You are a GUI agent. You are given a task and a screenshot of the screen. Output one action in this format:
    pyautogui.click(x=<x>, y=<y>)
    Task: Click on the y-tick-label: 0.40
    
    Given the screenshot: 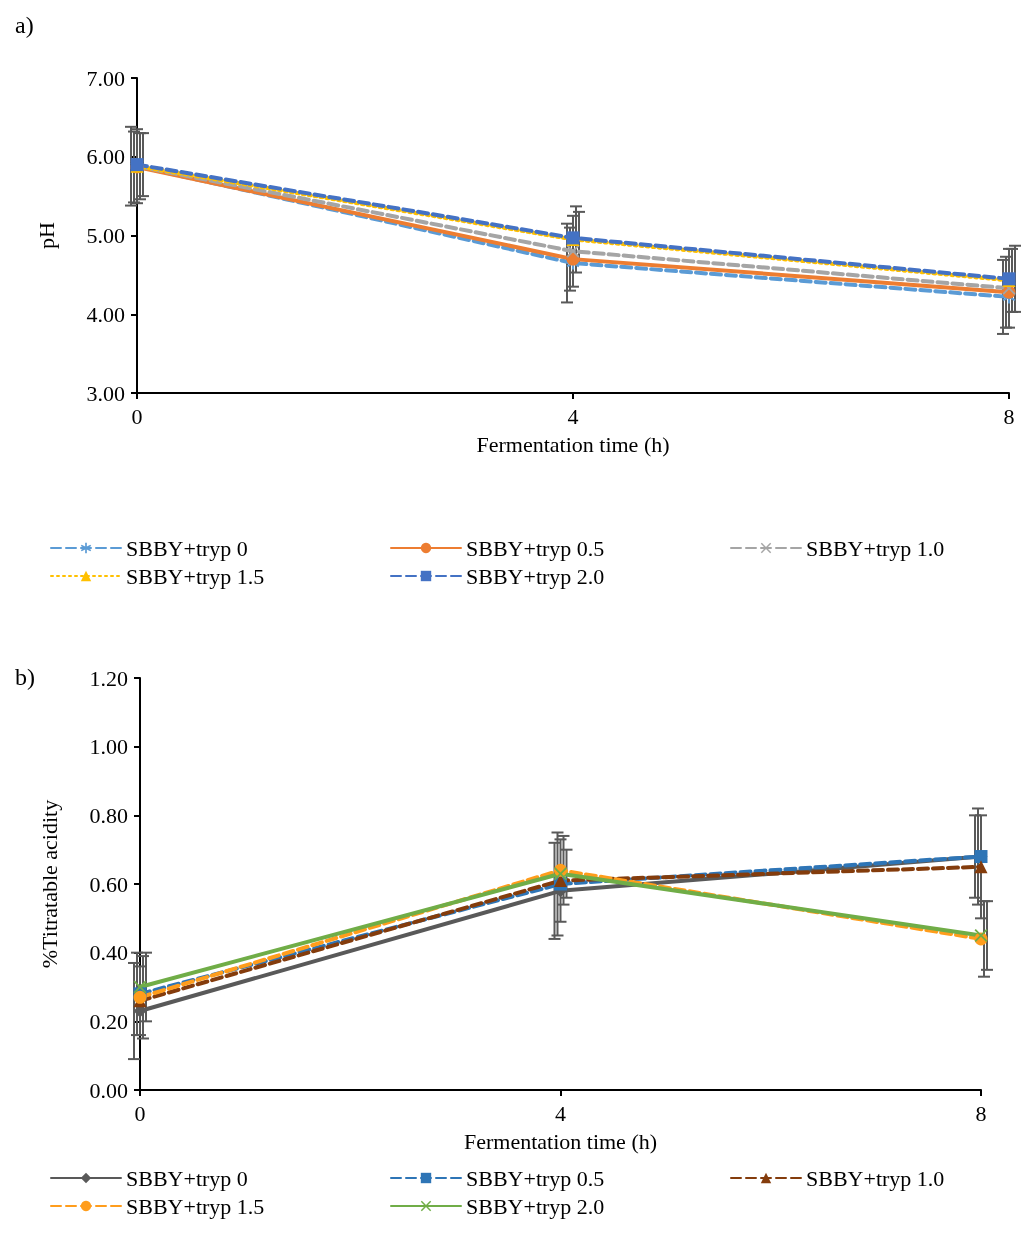 What is the action you would take?
    pyautogui.click(x=108, y=953)
    